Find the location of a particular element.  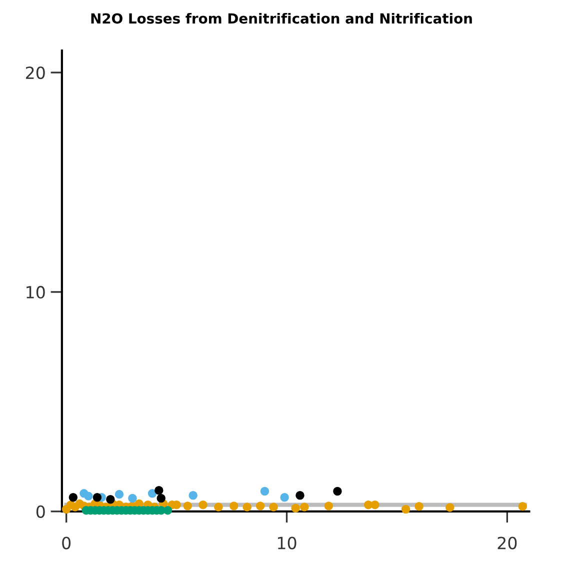

x-tick-label: 0 is located at coordinates (66, 543).